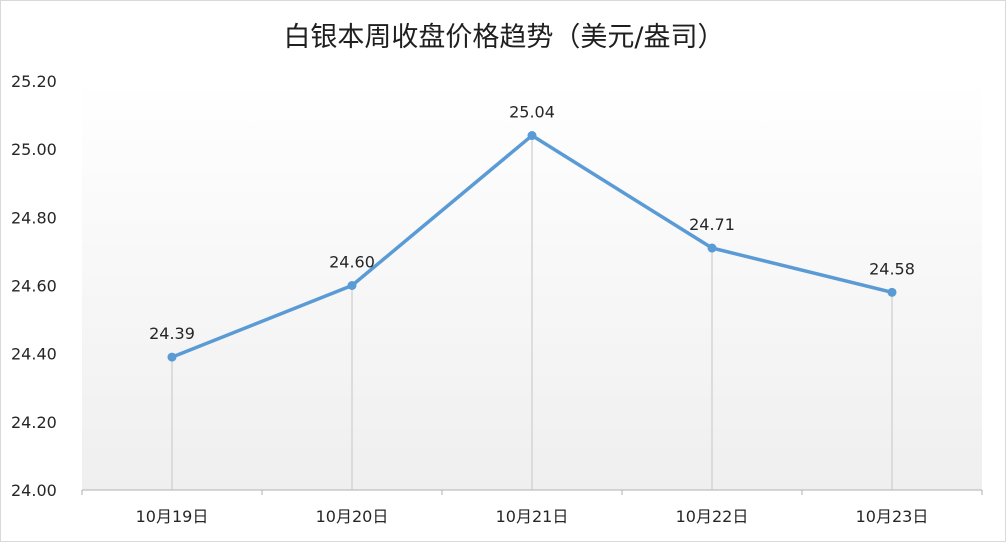 Image resolution: width=1006 pixels, height=542 pixels. I want to click on data-label: 24.58, so click(892, 268).